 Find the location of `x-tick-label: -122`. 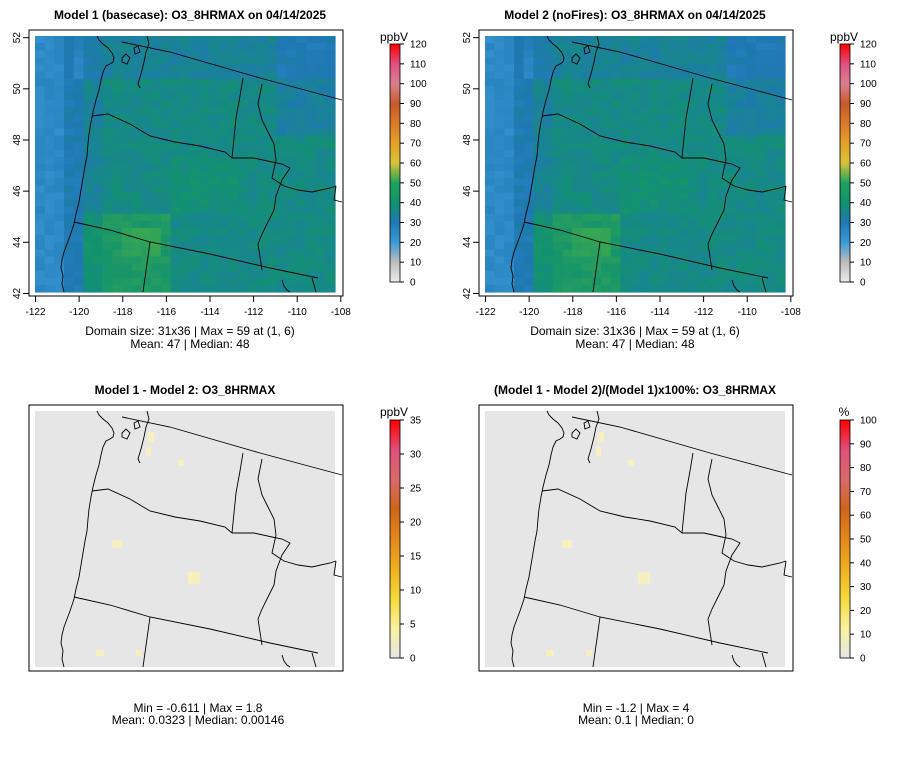

x-tick-label: -122 is located at coordinates (486, 312).